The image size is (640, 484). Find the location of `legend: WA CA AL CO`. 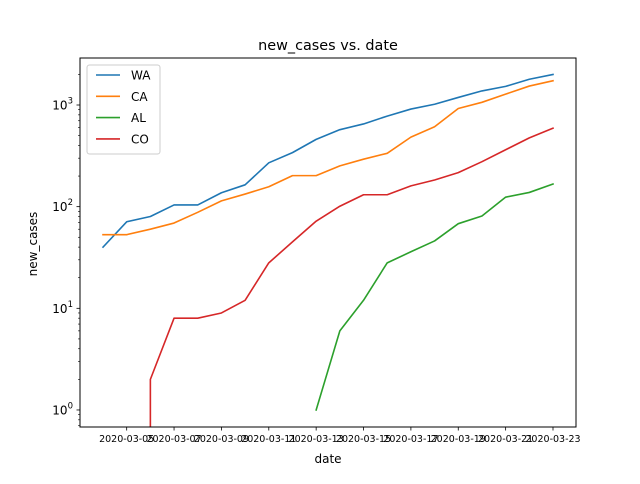

legend: WA CA AL CO is located at coordinates (123, 109).